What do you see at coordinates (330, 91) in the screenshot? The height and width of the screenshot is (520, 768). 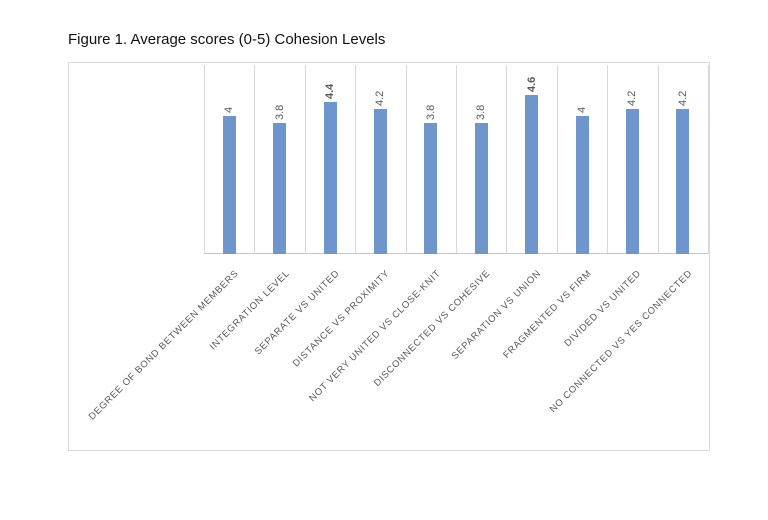 I see `bar-value-label: 4.4` at bounding box center [330, 91].